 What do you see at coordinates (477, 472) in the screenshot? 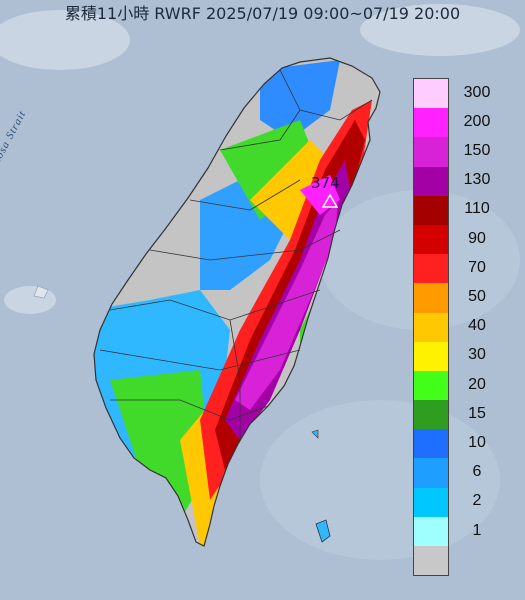
I see `legend-label: 6` at bounding box center [477, 472].